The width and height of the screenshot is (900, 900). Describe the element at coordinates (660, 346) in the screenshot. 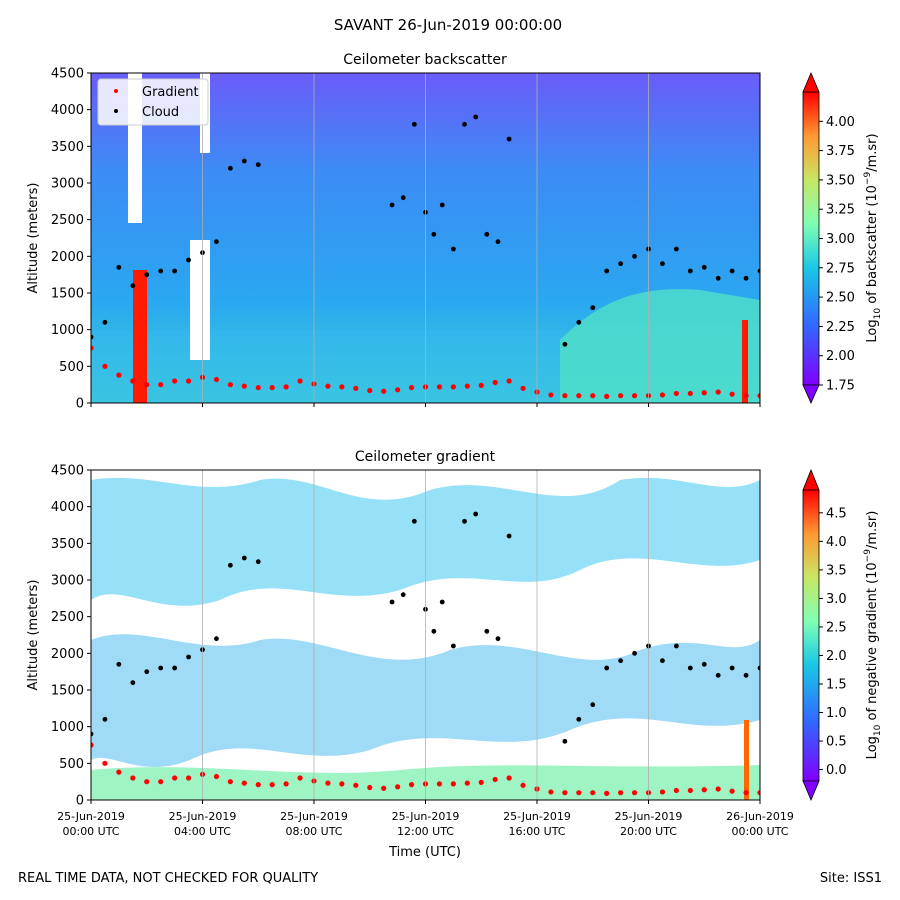

I see `backscatter-boundary-layer` at that location.